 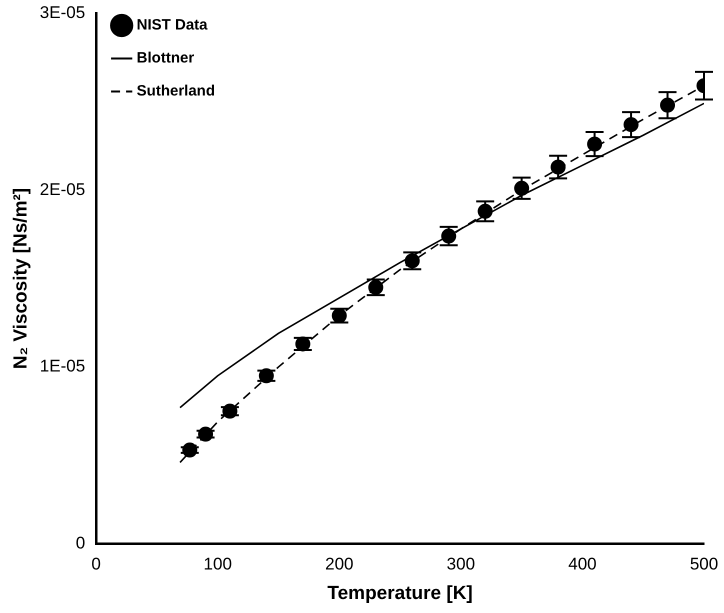 I want to click on y-tick-label: 1E-05, so click(x=63, y=366).